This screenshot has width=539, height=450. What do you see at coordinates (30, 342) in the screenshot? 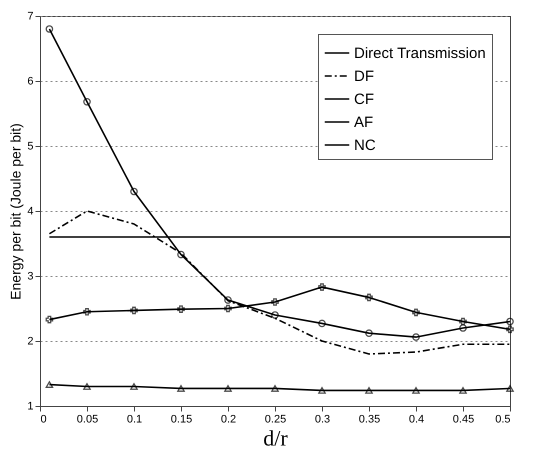
I see `y-tick-label: 2` at bounding box center [30, 342].